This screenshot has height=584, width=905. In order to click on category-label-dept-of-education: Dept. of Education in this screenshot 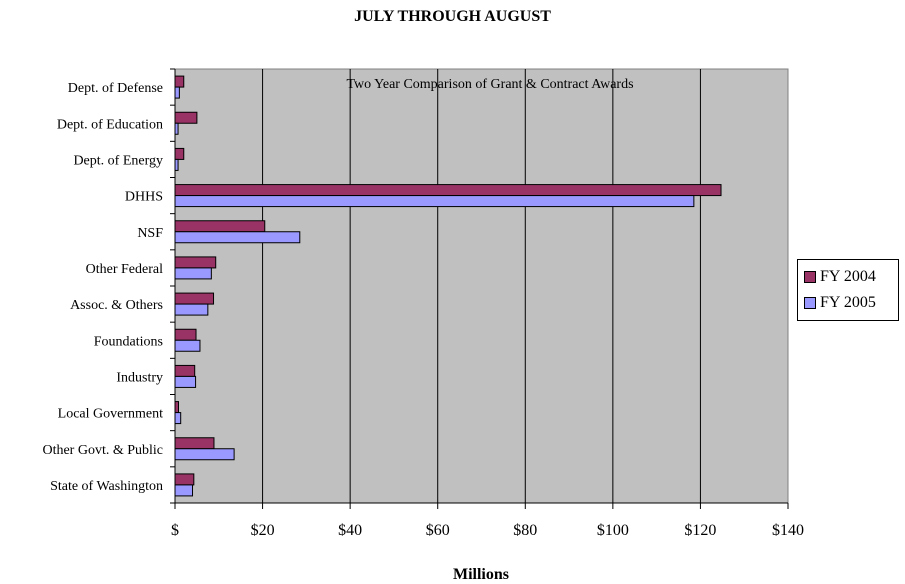, I will do `click(110, 124)`.